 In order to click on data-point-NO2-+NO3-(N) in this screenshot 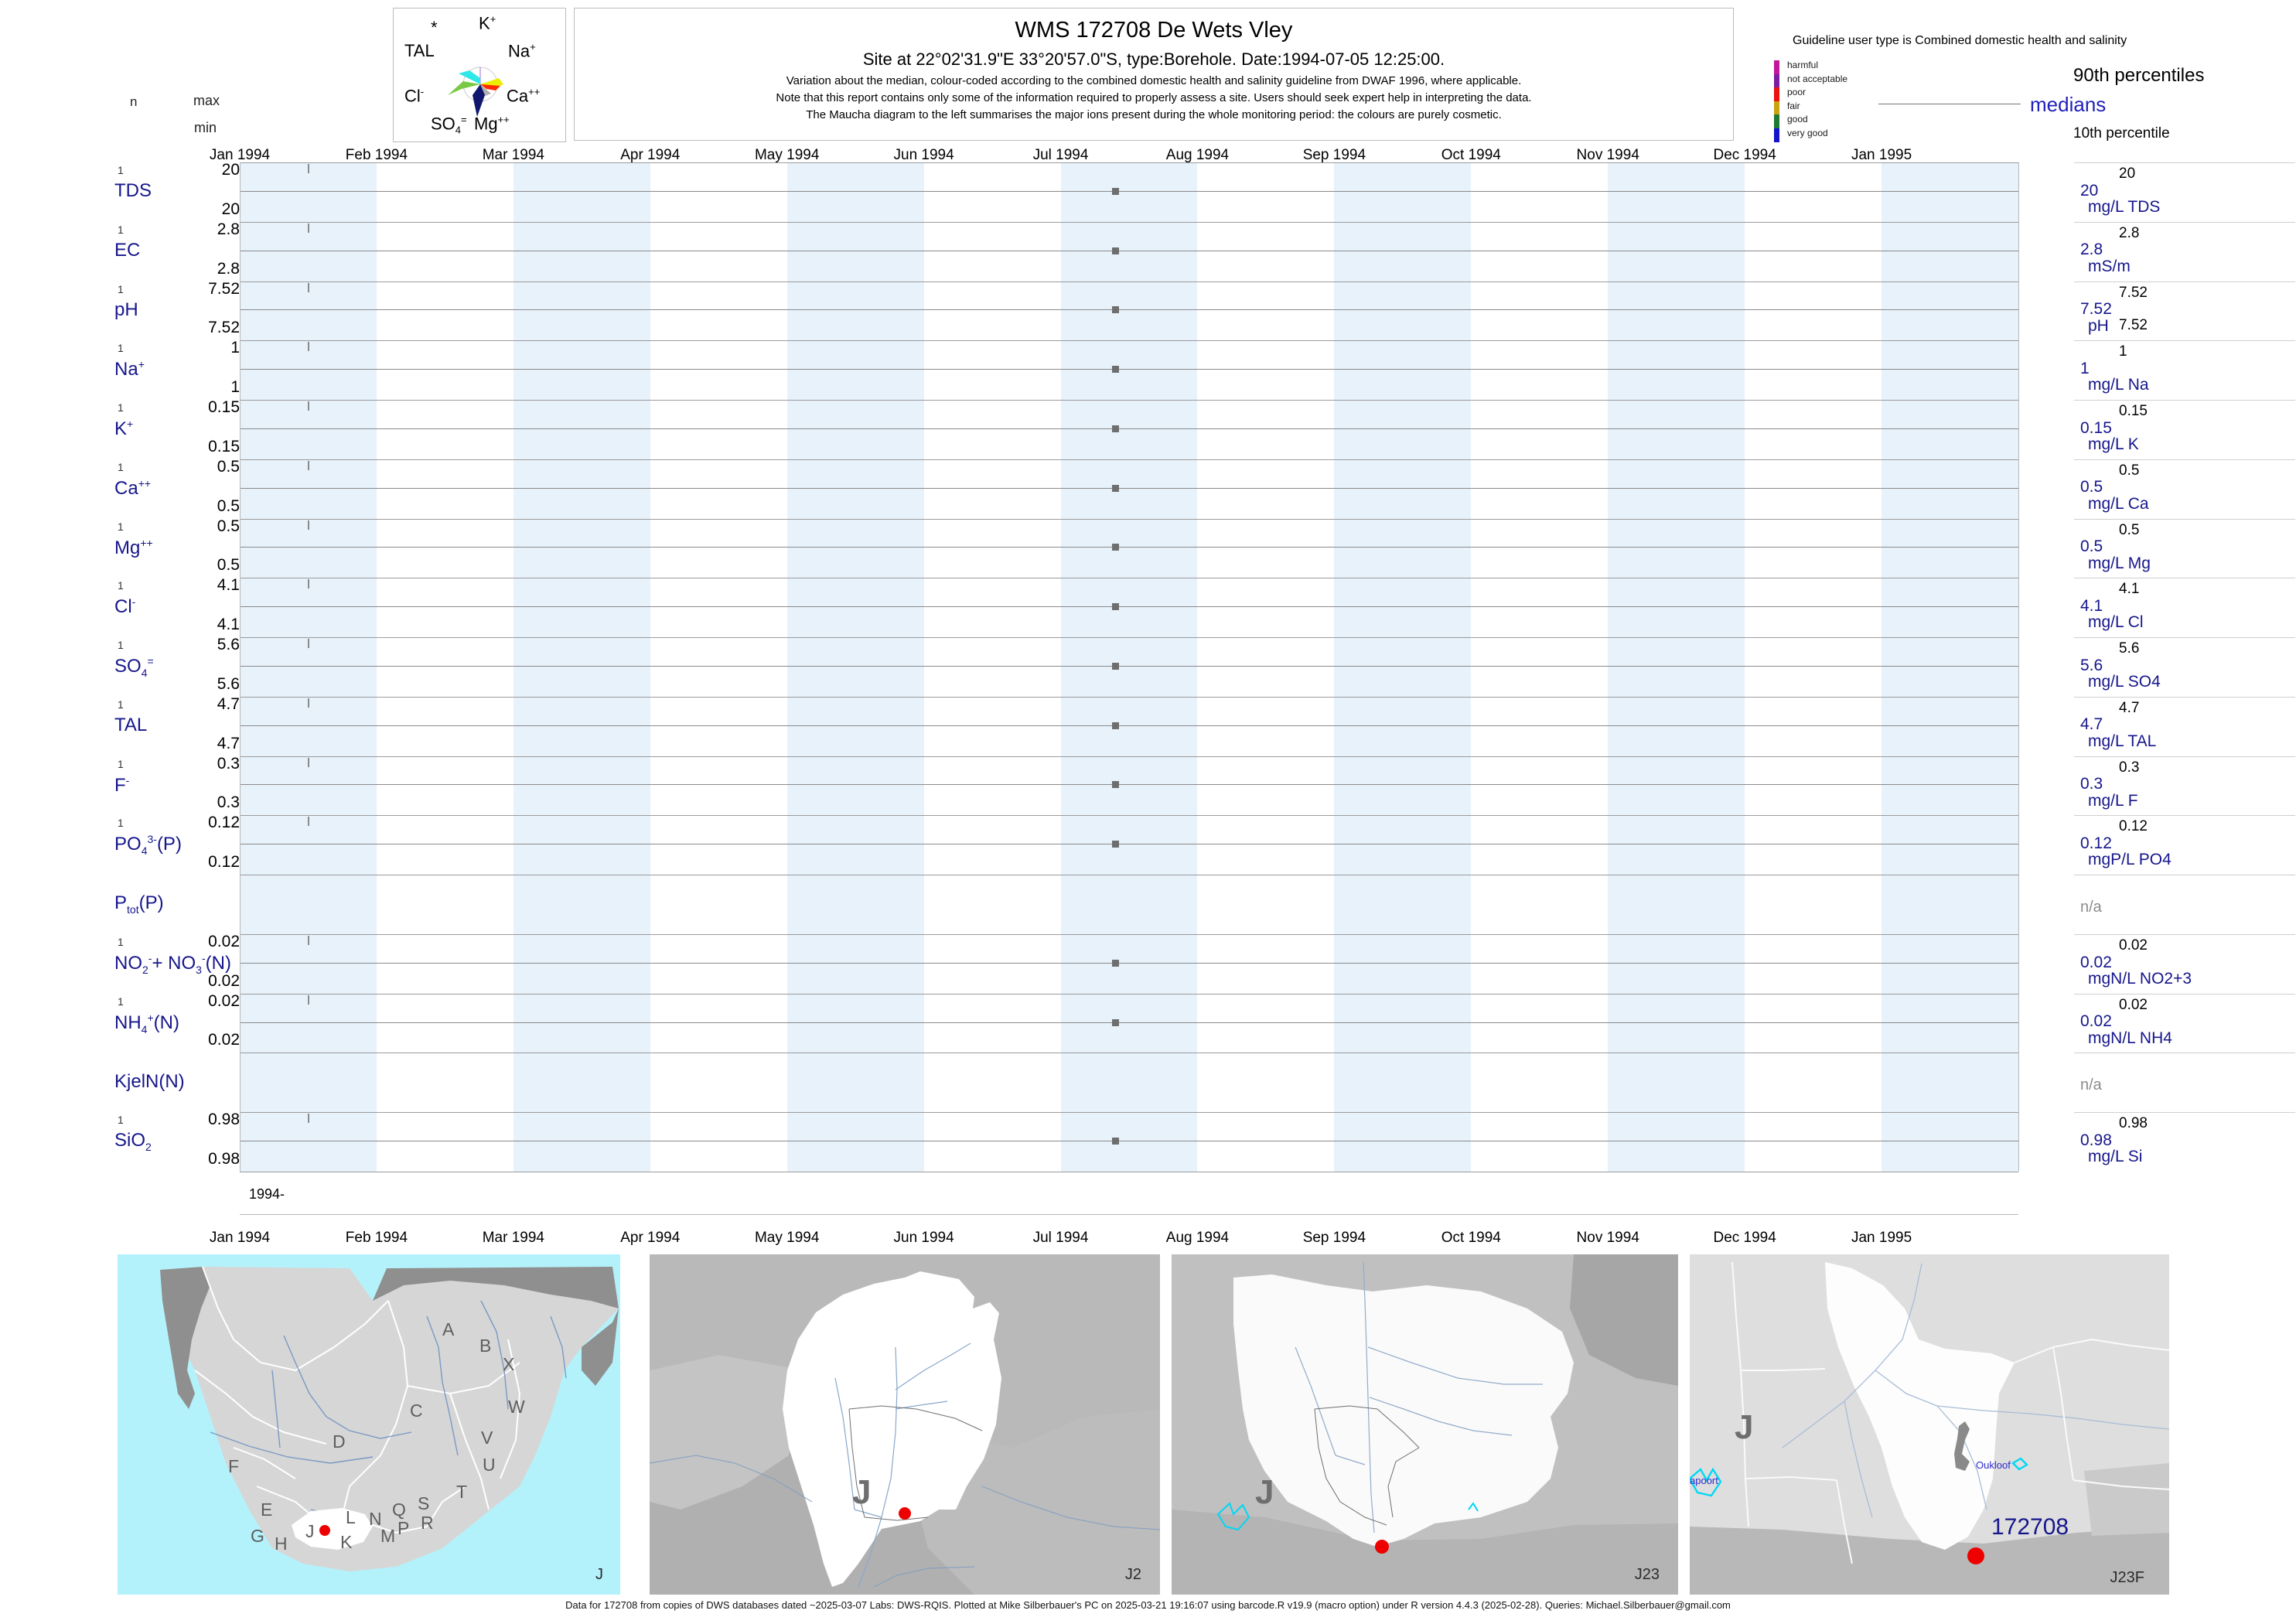, I will do `click(1116, 963)`.